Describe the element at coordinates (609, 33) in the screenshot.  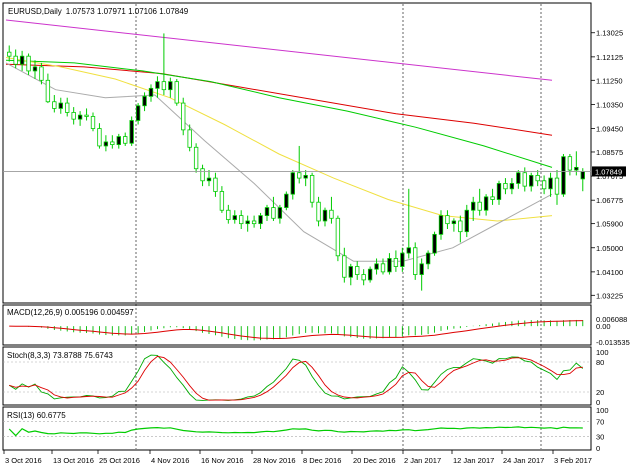
I see `price-axis-tick-label: 1.13025` at that location.